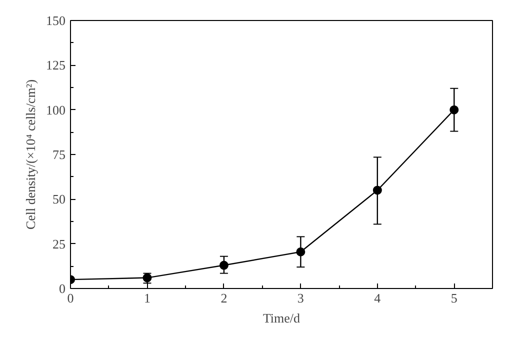 This screenshot has height=348, width=522. Describe the element at coordinates (281, 318) in the screenshot. I see `x-axis-title: Time/d` at that location.